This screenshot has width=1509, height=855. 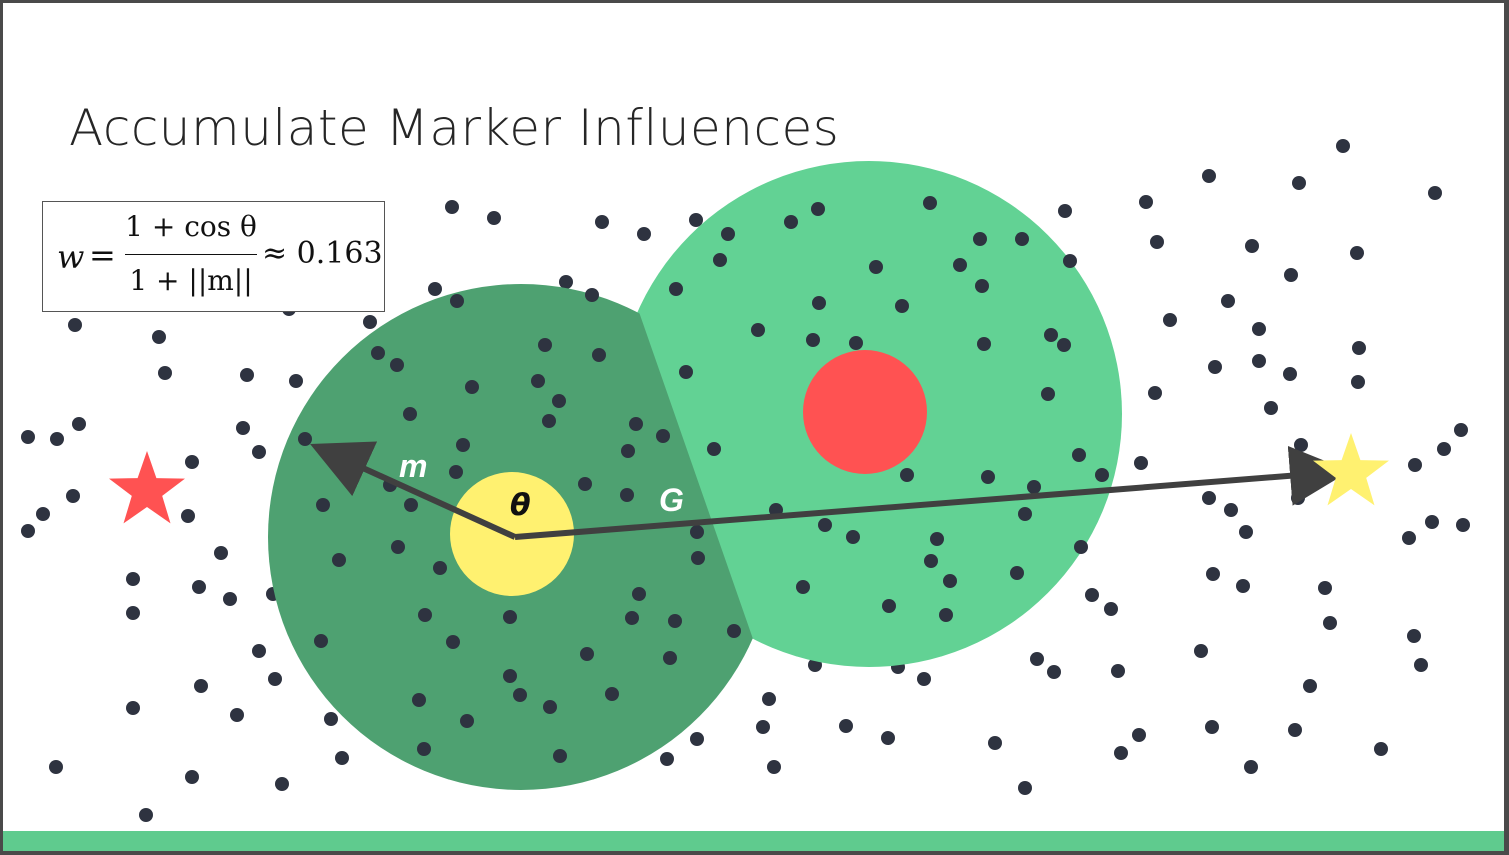 I want to click on red-marker-circle, so click(x=865, y=412).